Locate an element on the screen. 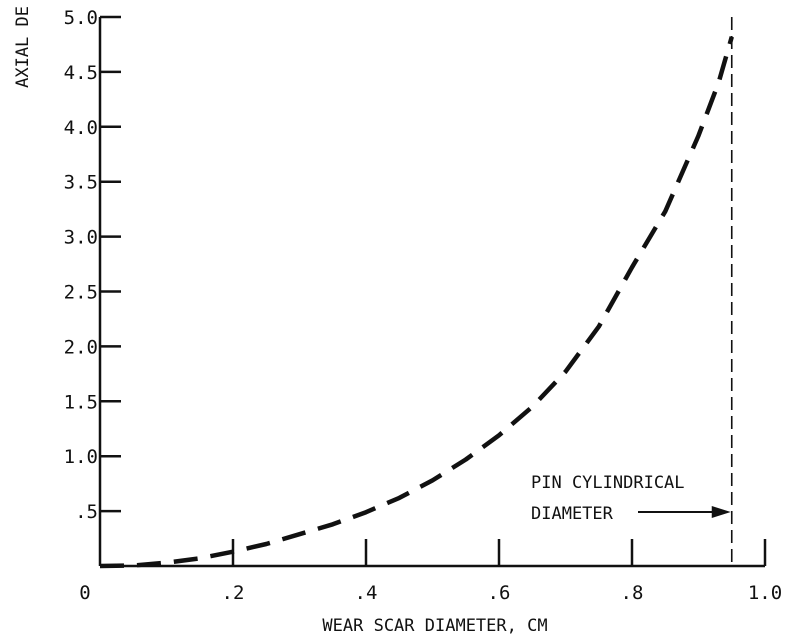  y-tick-label: 4.0 is located at coordinates (81, 128).